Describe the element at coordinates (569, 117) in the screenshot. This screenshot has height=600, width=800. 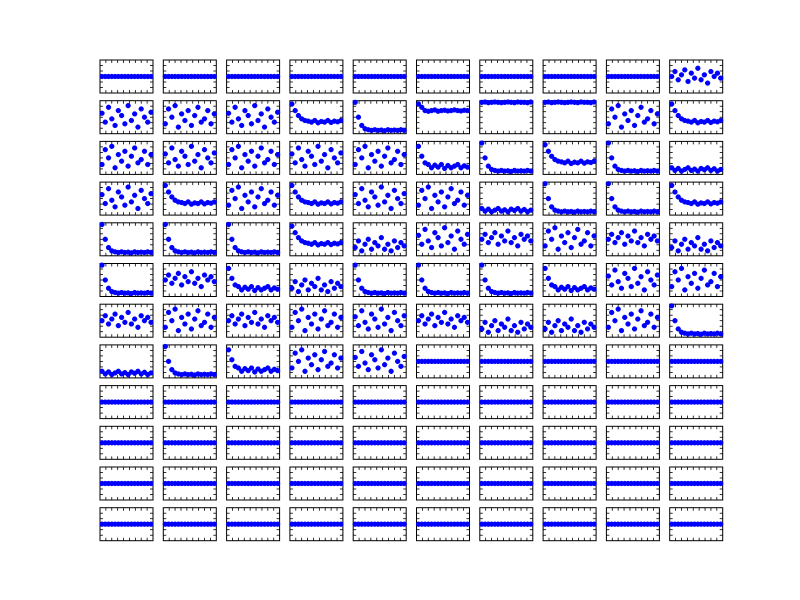
I see `axes-frame` at that location.